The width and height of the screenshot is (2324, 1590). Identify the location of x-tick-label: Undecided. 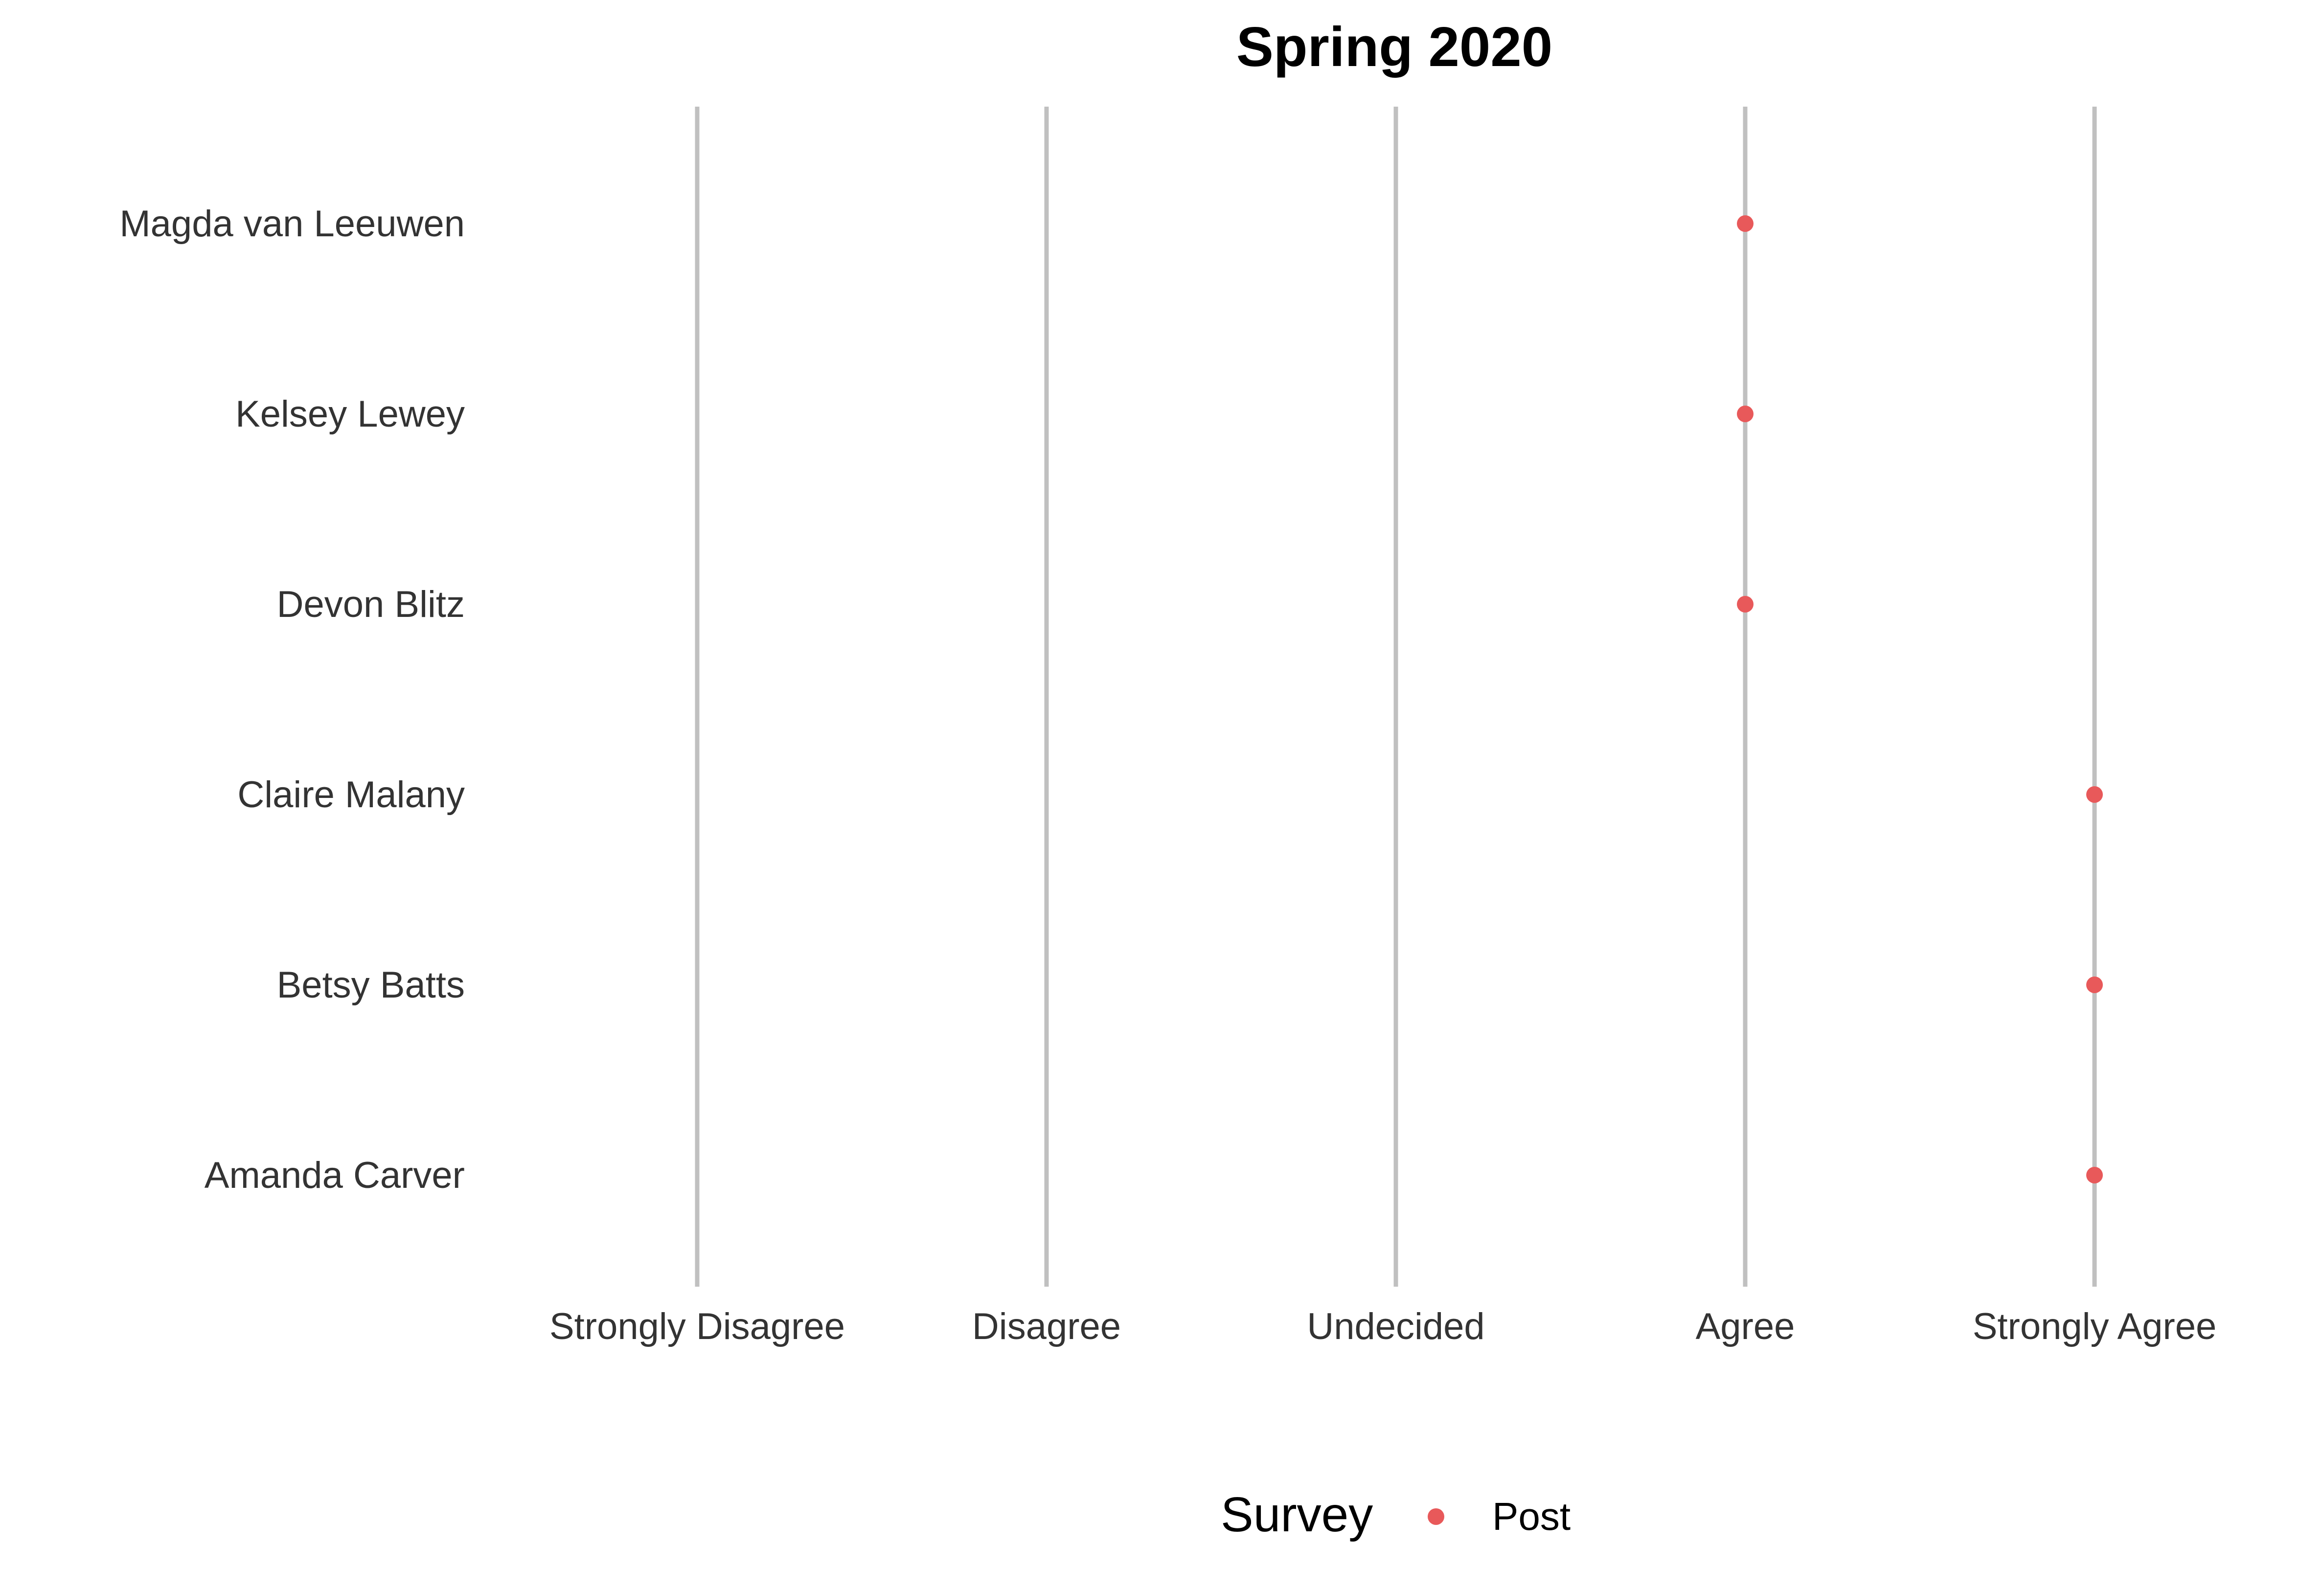
(1395, 1326).